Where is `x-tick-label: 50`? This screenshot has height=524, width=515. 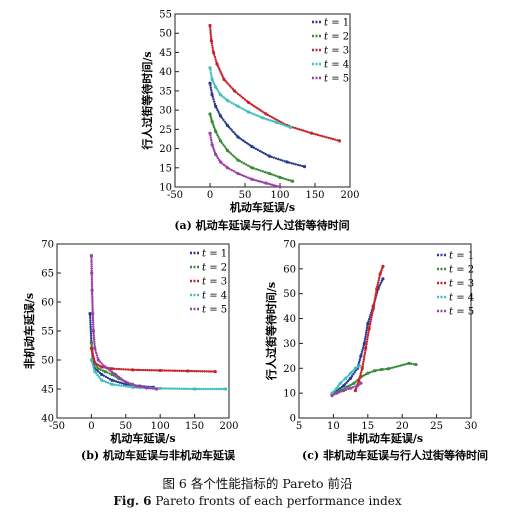
x-tick-label: 50 is located at coordinates (125, 426).